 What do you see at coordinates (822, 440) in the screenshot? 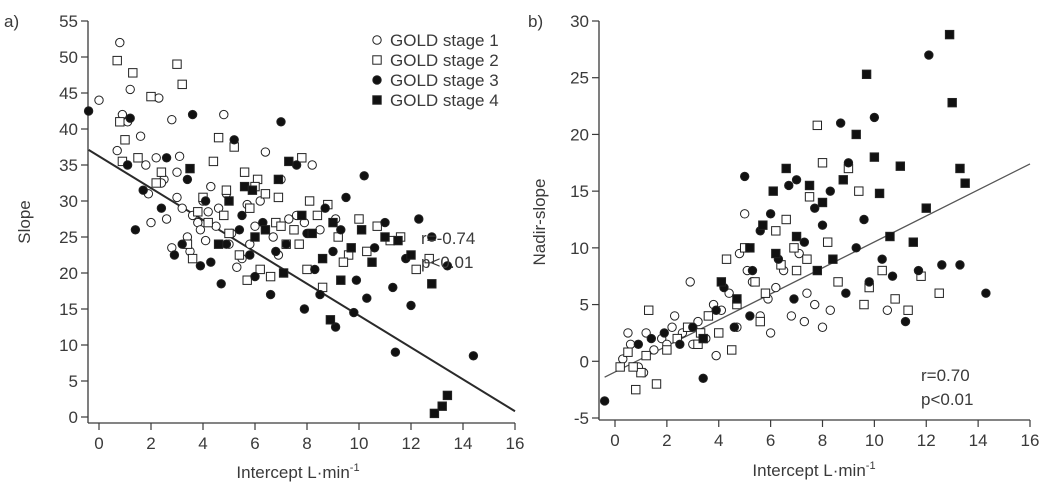
I see `x-tick-label: 8` at bounding box center [822, 440].